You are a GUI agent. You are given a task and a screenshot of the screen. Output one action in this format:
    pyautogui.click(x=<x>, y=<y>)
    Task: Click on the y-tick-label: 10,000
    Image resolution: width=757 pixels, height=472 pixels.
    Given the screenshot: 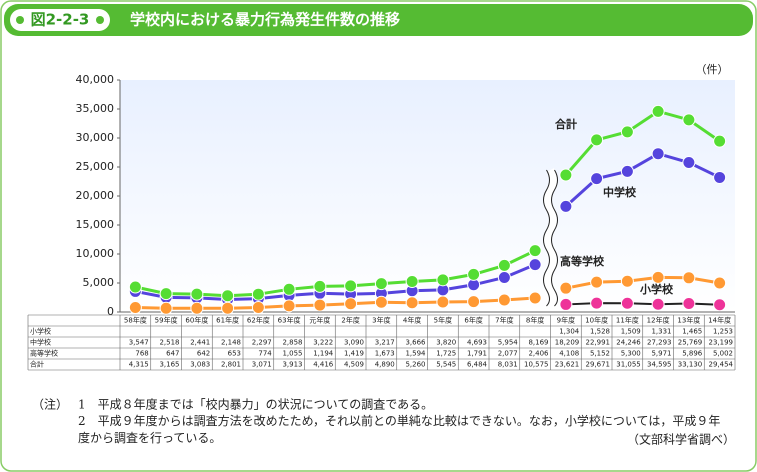 What is the action you would take?
    pyautogui.click(x=95, y=253)
    